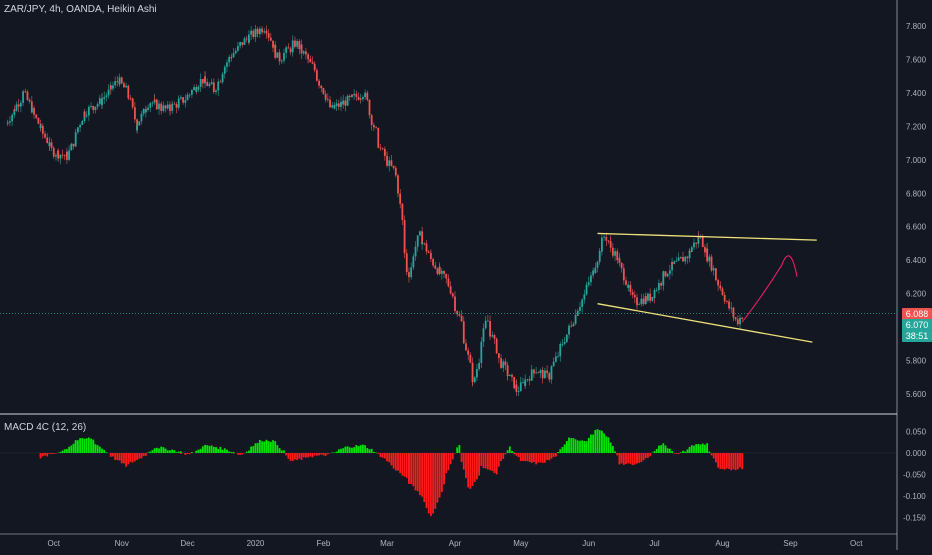 This screenshot has width=932, height=555. I want to click on time-tick-label: May, so click(520, 543).